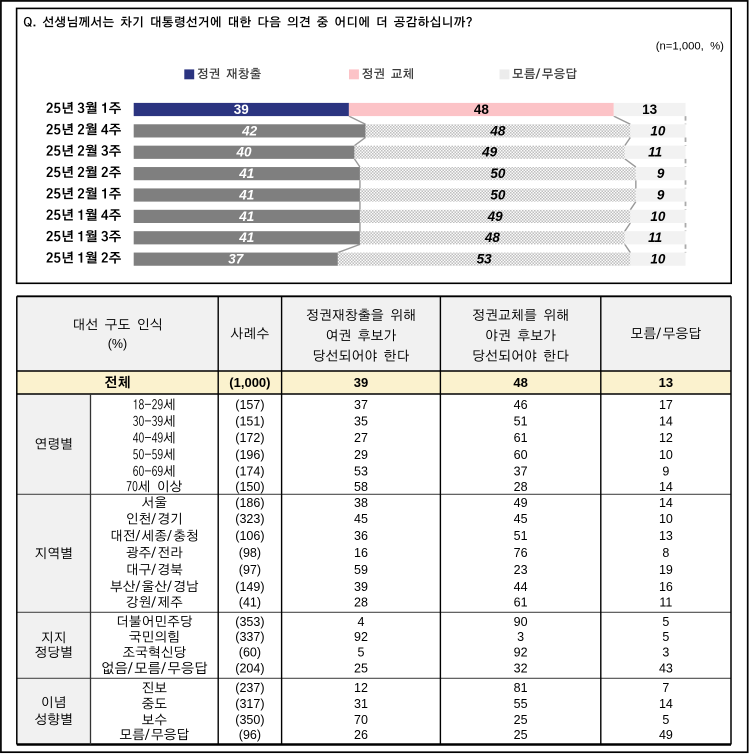  I want to click on svg-text: 8, so click(665, 553).